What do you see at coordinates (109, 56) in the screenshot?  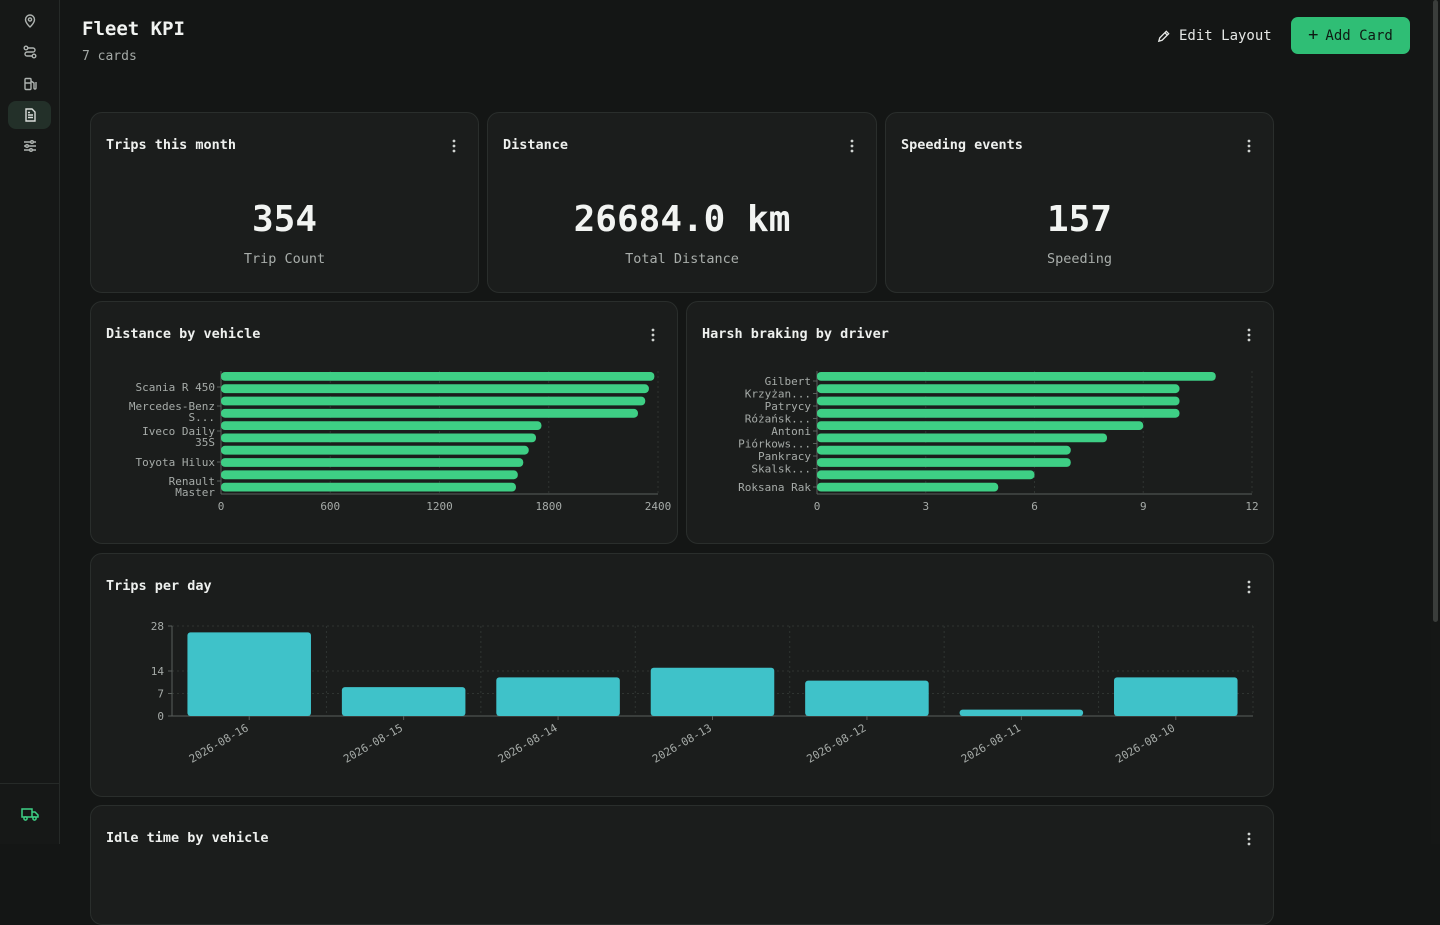 I see `card-count: 7 cards` at bounding box center [109, 56].